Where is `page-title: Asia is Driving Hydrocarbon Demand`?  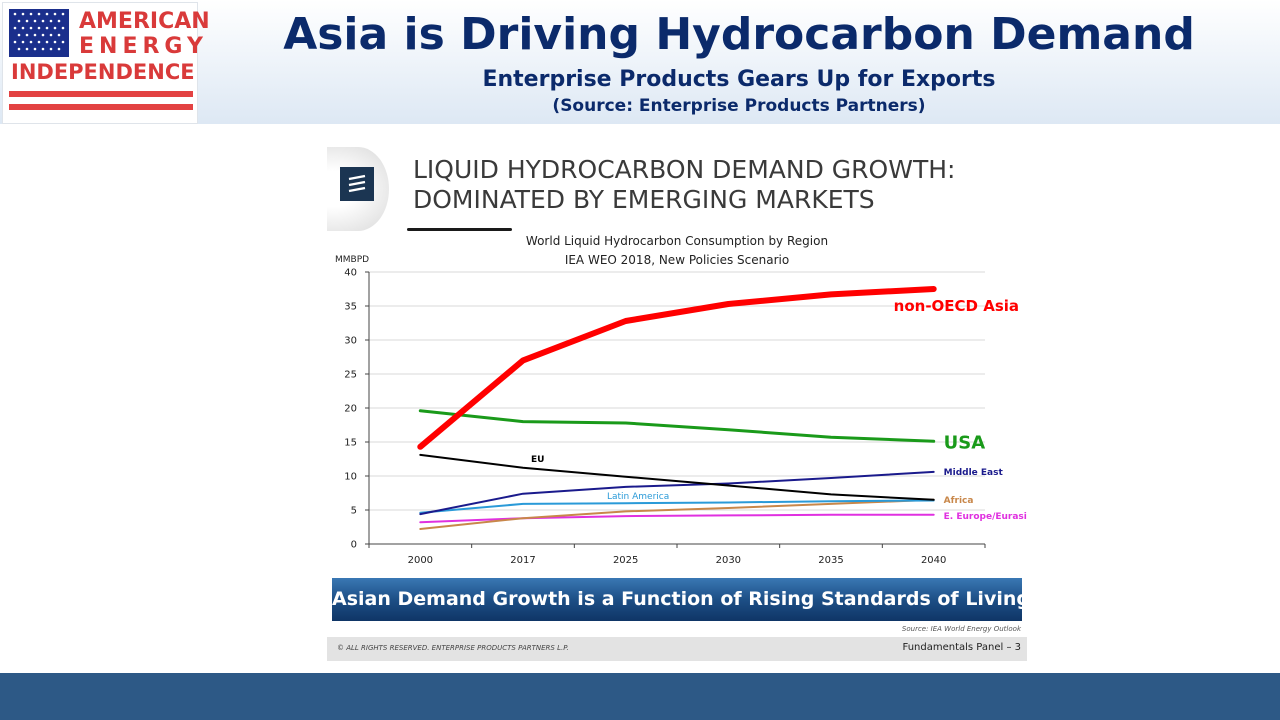 page-title: Asia is Driving Hydrocarbon Demand is located at coordinates (739, 34).